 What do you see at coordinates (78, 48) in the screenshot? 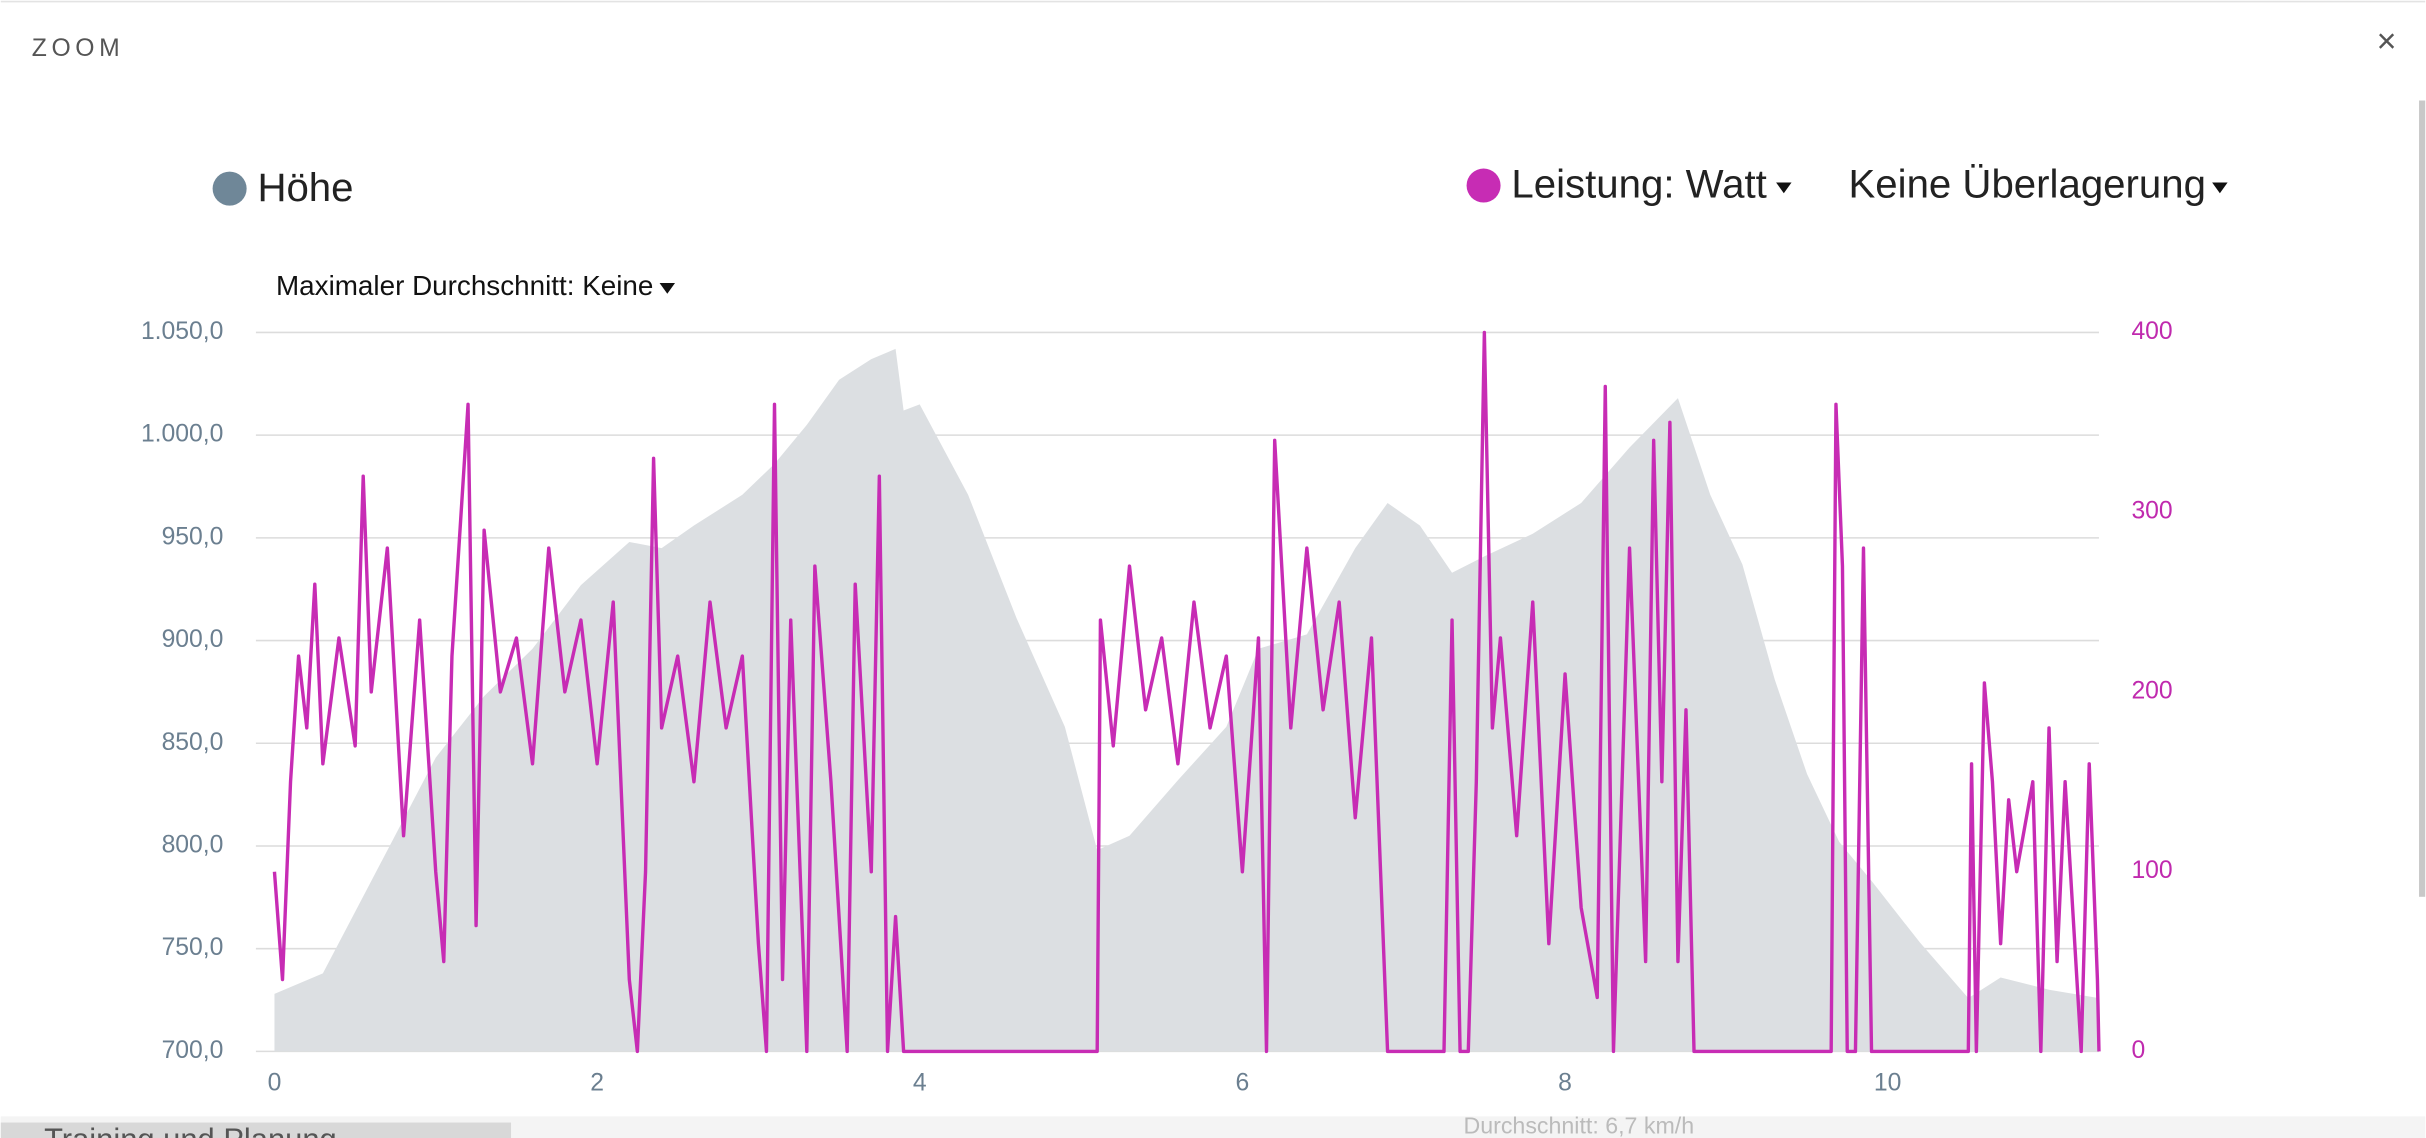
I see `dialog-title: ZOOM` at bounding box center [78, 48].